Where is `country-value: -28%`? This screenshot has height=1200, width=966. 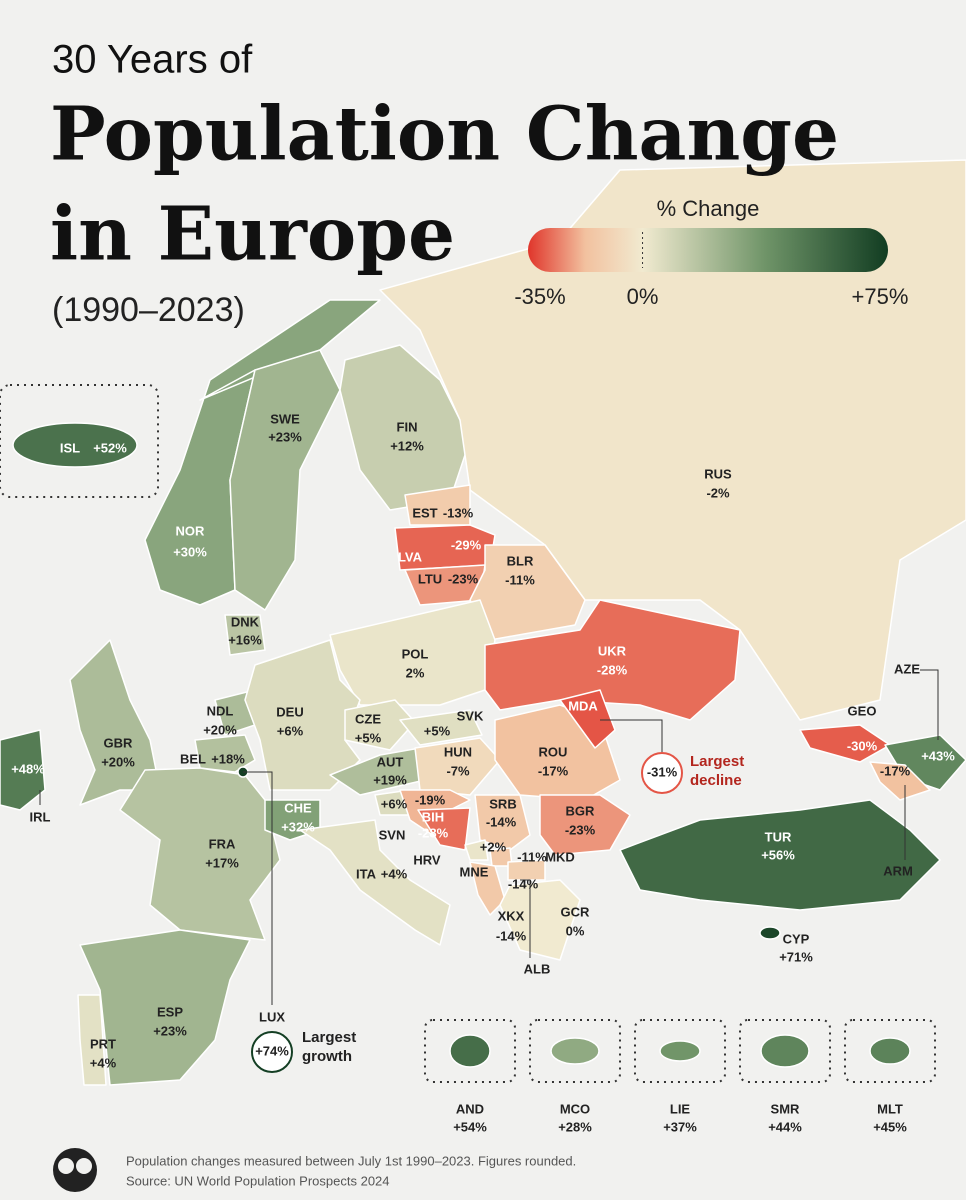
country-value: -28% is located at coordinates (433, 832).